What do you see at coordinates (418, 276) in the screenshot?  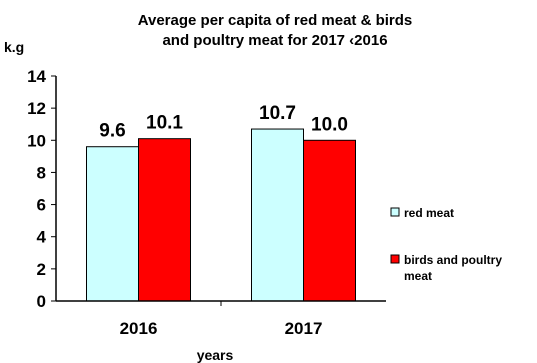 I see `legend-label-birds-poultry-line-2: meat` at bounding box center [418, 276].